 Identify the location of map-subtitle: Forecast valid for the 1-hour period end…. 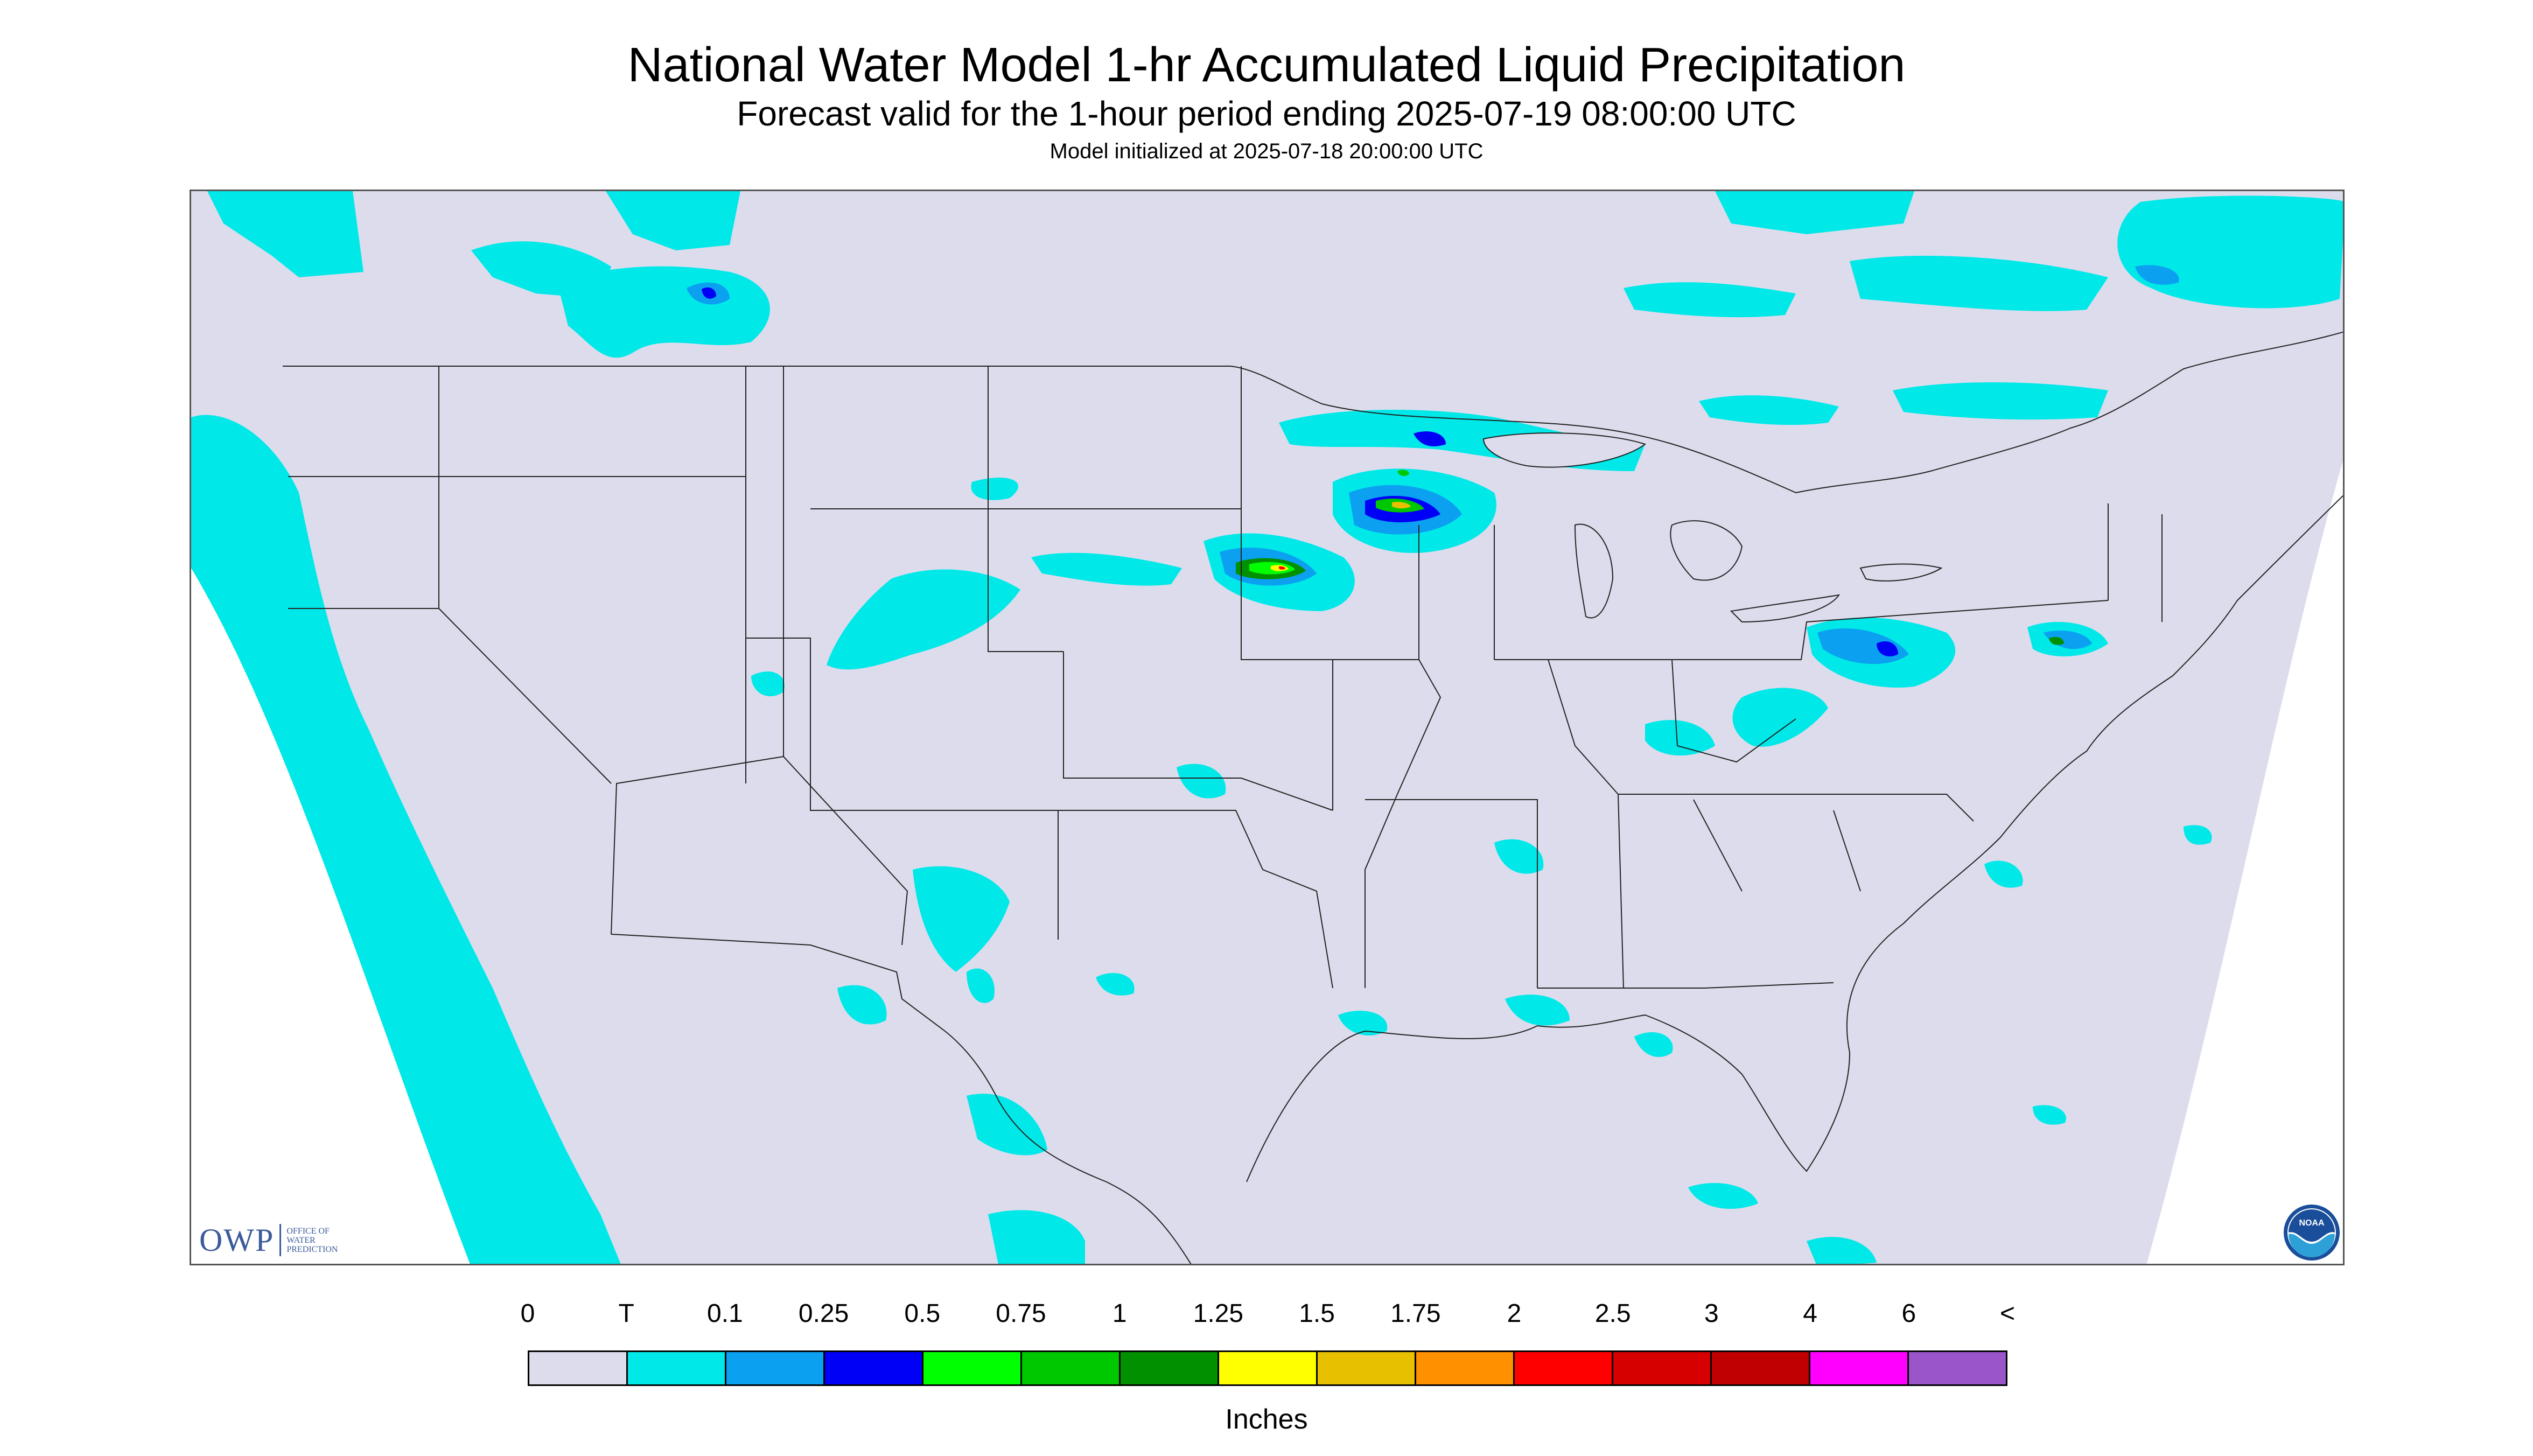
(1266, 113).